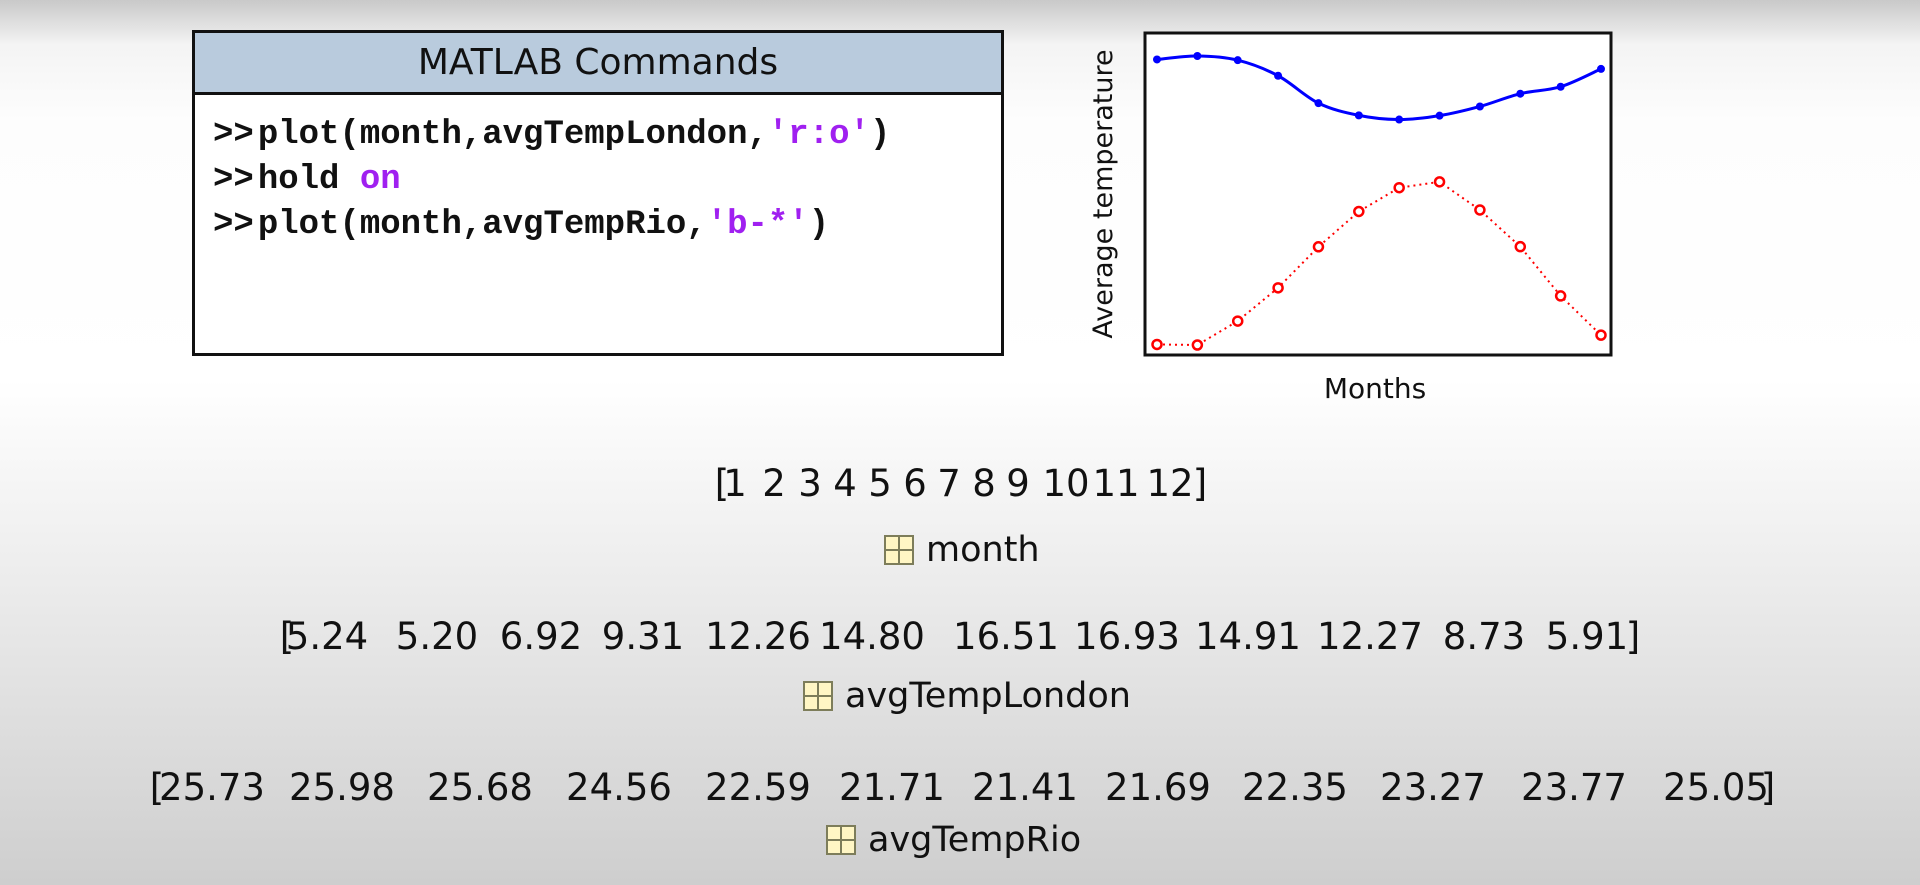 The width and height of the screenshot is (1920, 885). I want to click on variable-name: avgTempLondon, so click(988, 696).